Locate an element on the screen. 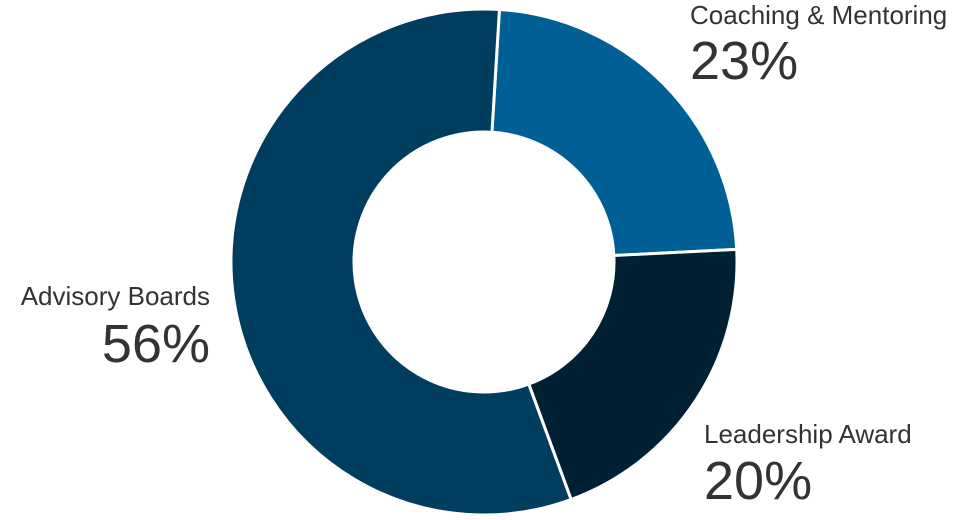 The width and height of the screenshot is (968, 520). slice-value-leadership-award: 20% is located at coordinates (758, 481).